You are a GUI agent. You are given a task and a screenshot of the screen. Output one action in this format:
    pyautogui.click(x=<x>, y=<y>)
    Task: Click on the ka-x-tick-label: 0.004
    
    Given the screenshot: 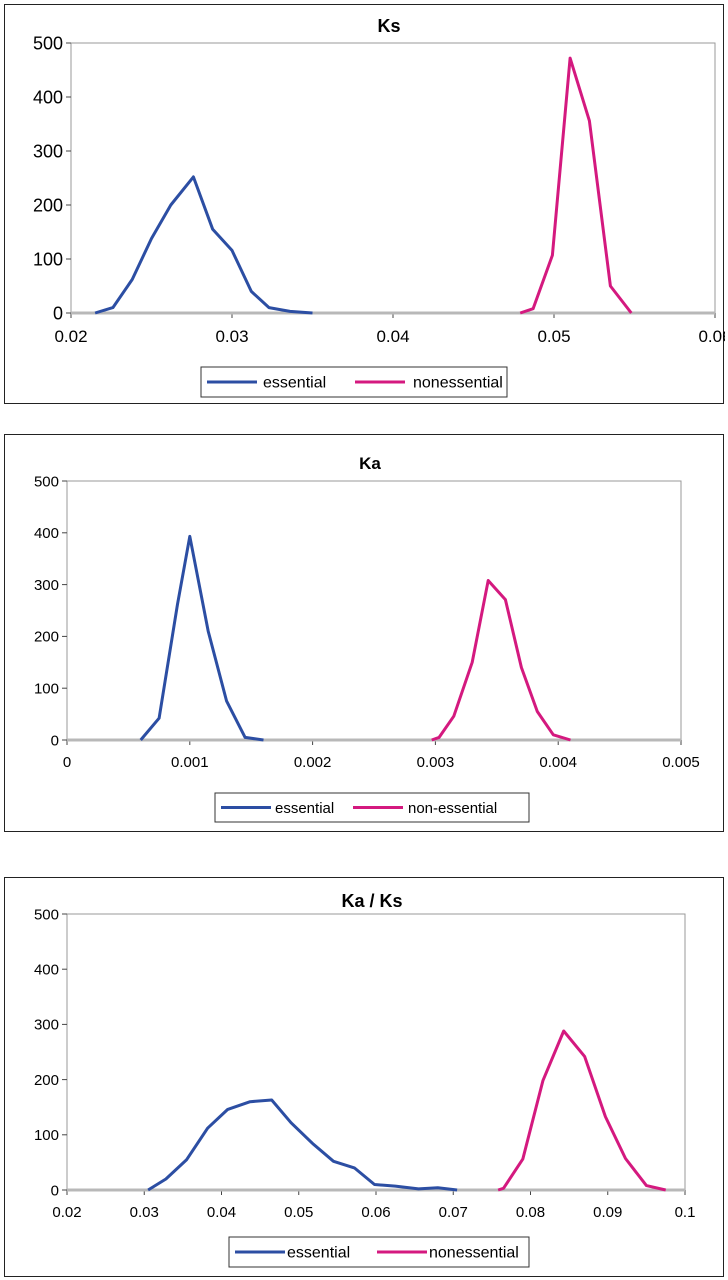 What is the action you would take?
    pyautogui.click(x=558, y=762)
    